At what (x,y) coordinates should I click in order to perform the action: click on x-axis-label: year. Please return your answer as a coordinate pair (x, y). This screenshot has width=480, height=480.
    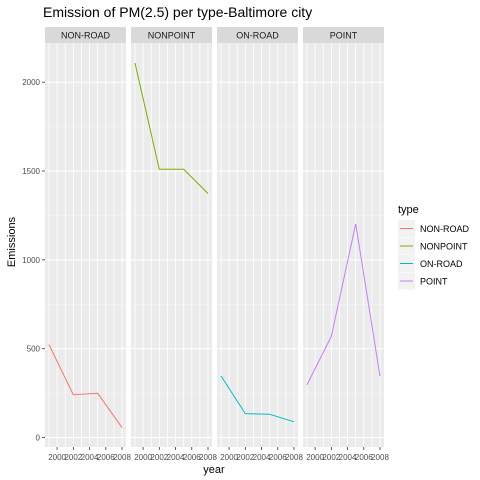
    Looking at the image, I should click on (214, 470).